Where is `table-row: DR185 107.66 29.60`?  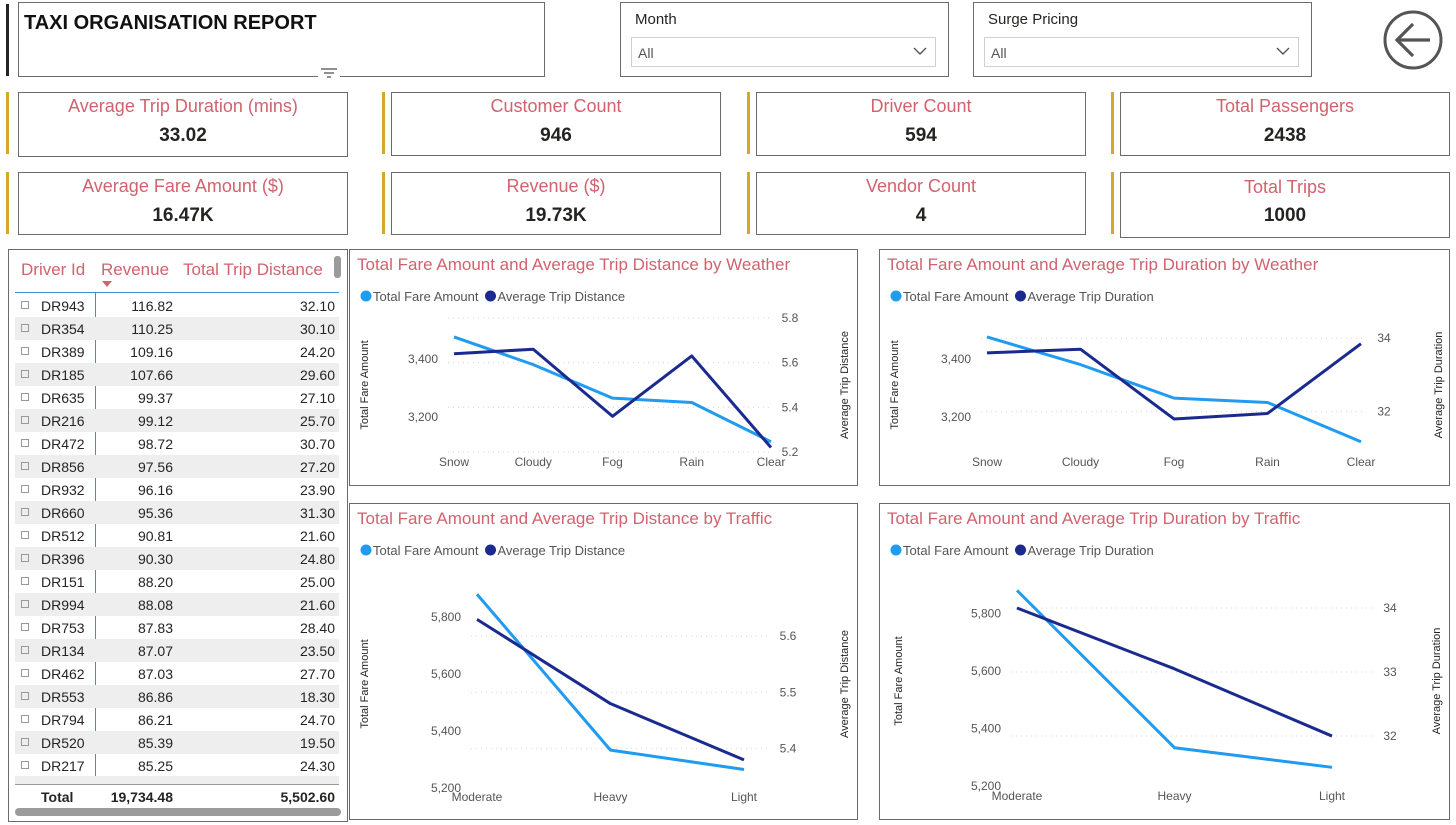 table-row: DR185 107.66 29.60 is located at coordinates (177, 374).